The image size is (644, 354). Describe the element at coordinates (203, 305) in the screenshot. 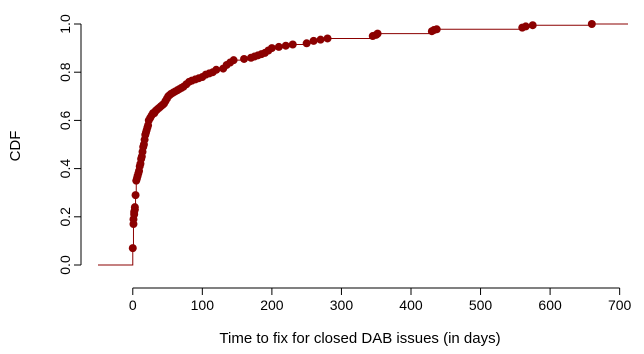

I see `x-tick-label: 100` at that location.